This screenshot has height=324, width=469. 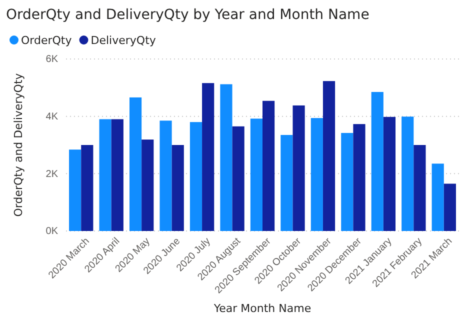 What do you see at coordinates (18, 144) in the screenshot?
I see `y-axis-title: OrderQty and DeliveryQty` at bounding box center [18, 144].